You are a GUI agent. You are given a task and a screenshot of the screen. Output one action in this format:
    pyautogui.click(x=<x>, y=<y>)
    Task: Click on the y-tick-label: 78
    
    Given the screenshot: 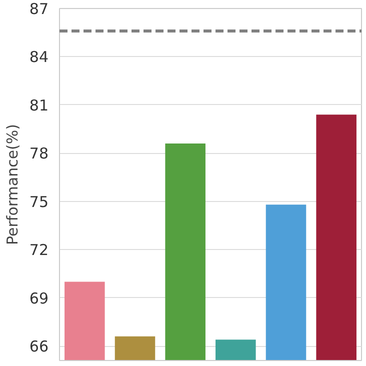 What is the action you would take?
    pyautogui.click(x=39, y=153)
    